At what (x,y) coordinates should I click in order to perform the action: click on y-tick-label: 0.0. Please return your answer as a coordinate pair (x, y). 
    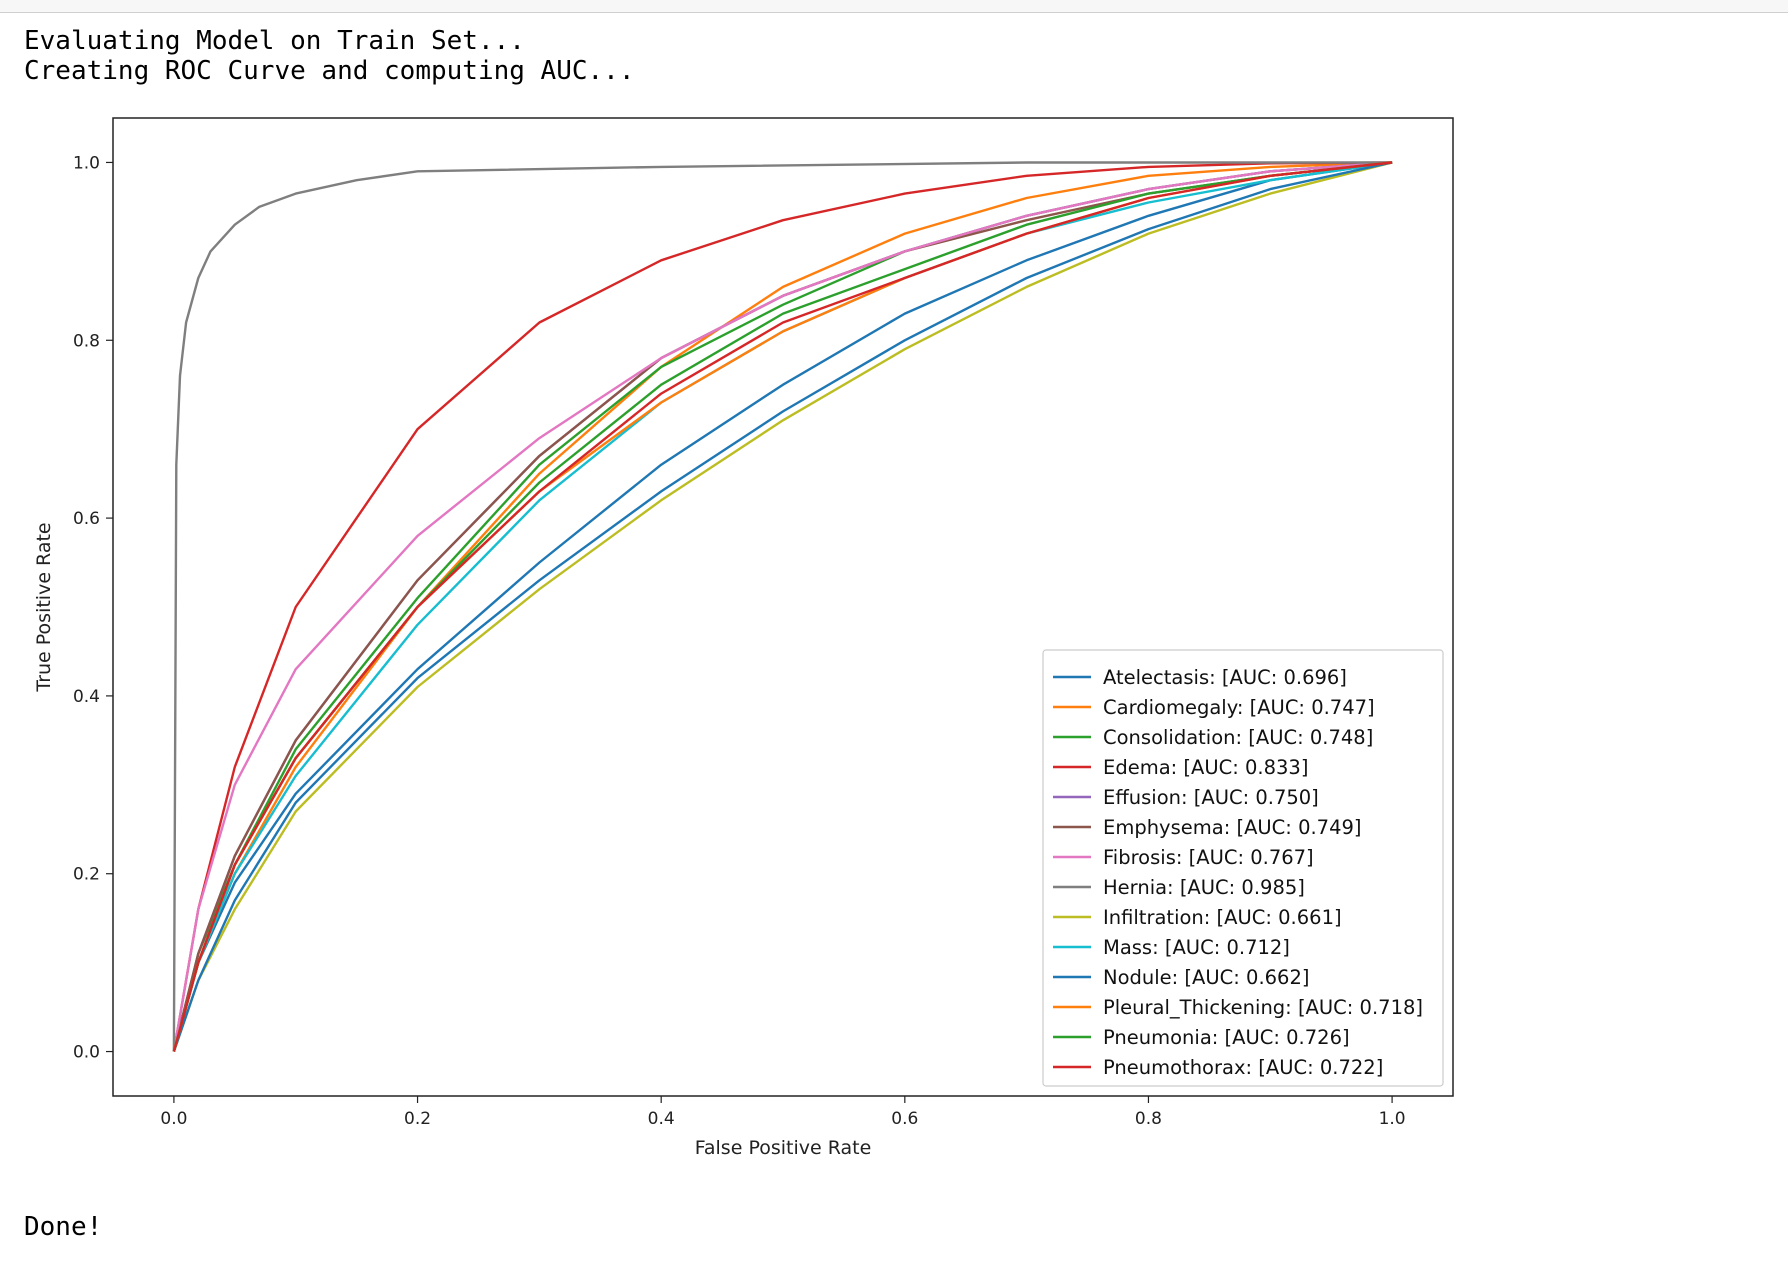
    Looking at the image, I should click on (86, 1053).